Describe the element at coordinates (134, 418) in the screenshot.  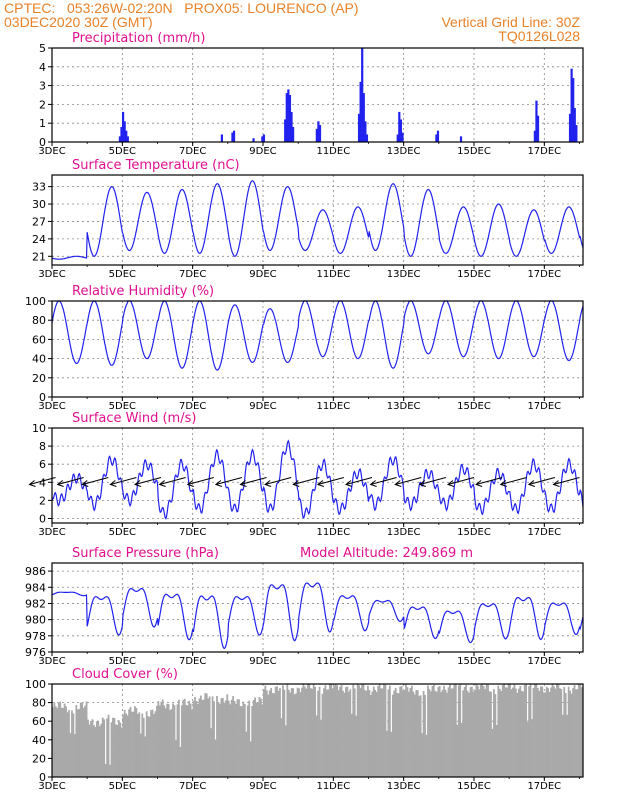
I see `panel-title: Surface Wind (m/s)` at that location.